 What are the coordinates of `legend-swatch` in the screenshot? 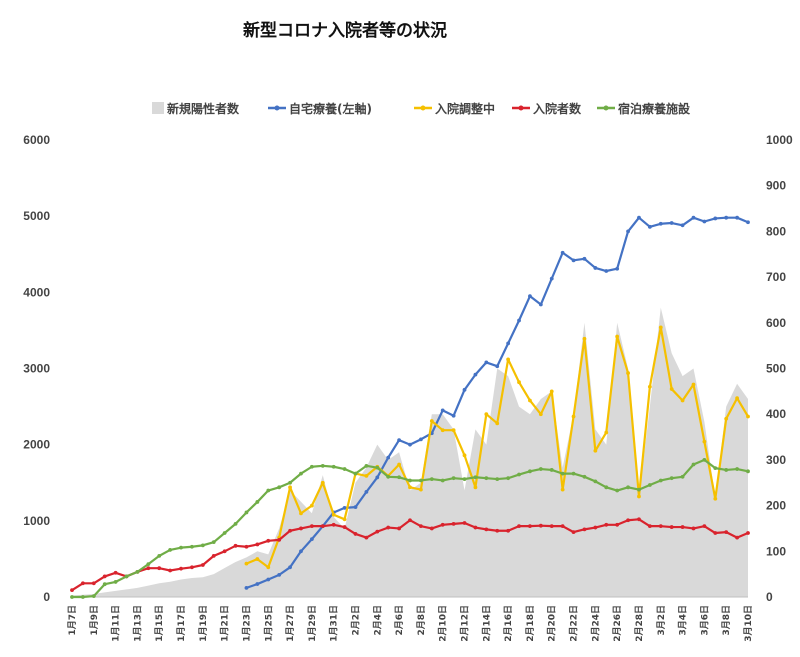 It's located at (158, 108).